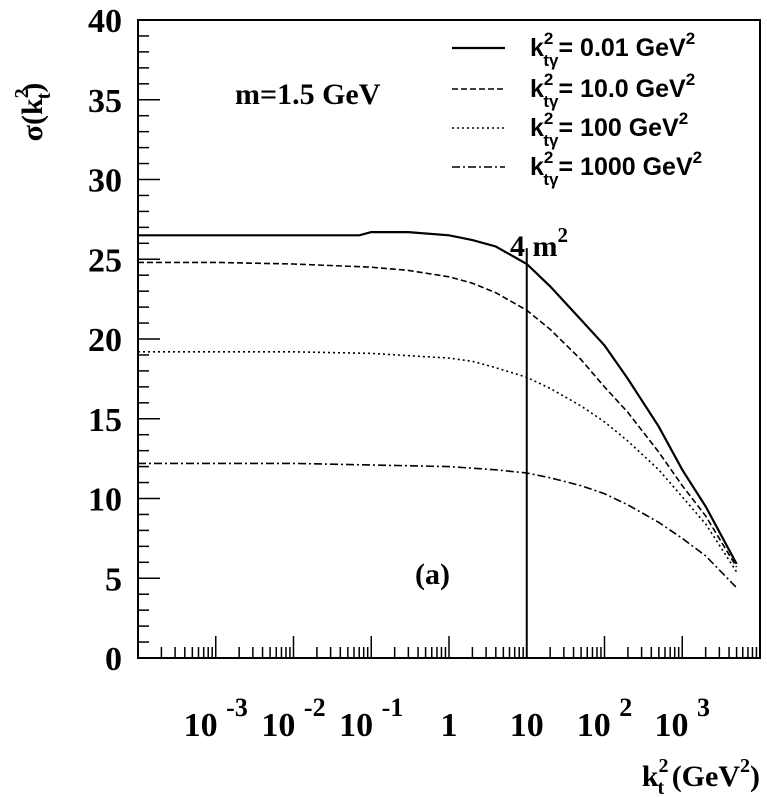 The width and height of the screenshot is (767, 797). I want to click on y-tick-label: 35, so click(105, 101).